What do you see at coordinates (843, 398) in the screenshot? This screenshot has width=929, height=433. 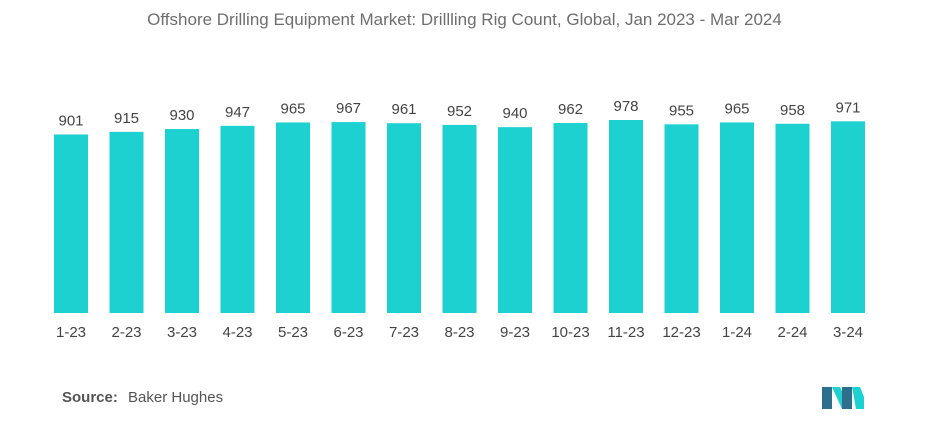 I see `brand-logo-icon` at bounding box center [843, 398].